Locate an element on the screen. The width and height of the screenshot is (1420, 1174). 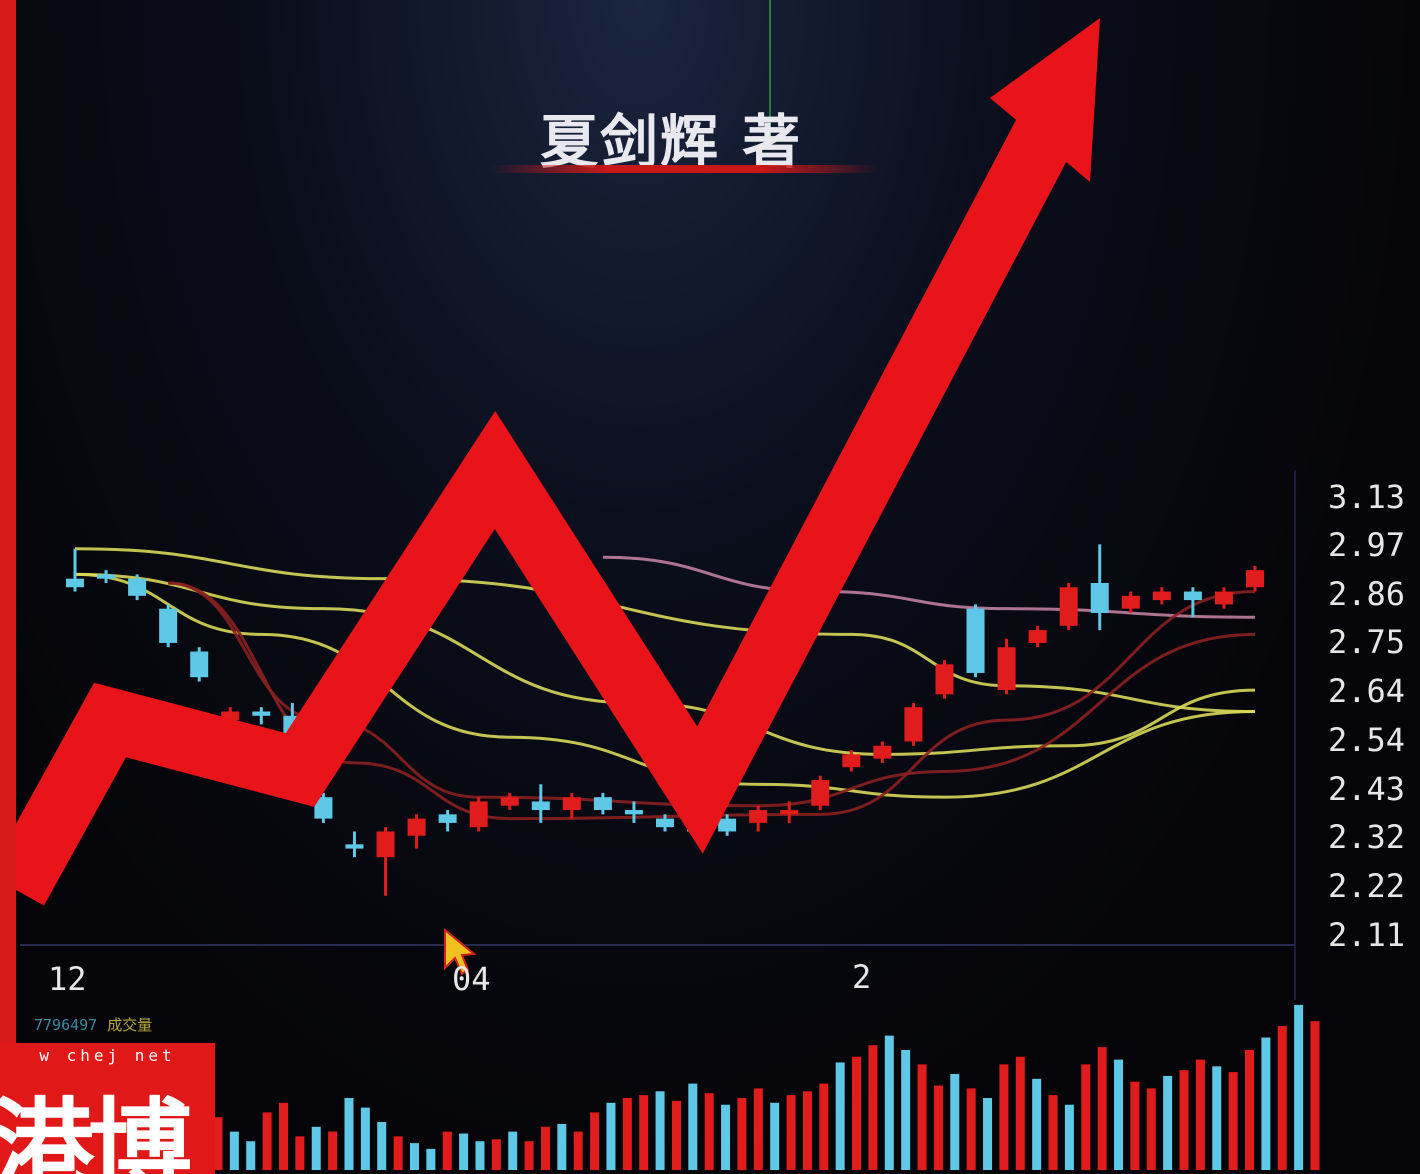
date-tick: 04 is located at coordinates (471, 979).